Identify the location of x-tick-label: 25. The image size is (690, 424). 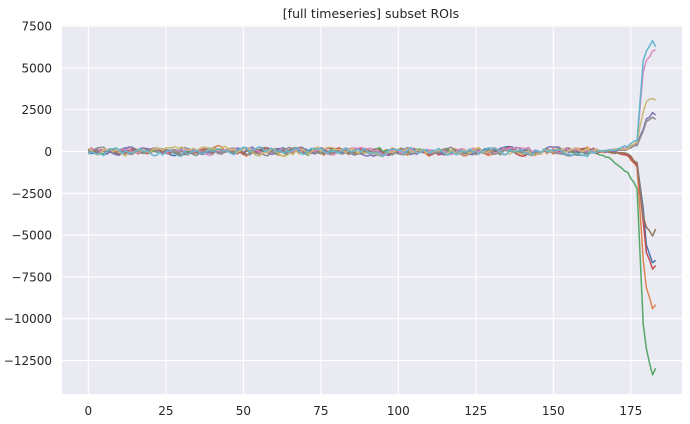
(165, 411).